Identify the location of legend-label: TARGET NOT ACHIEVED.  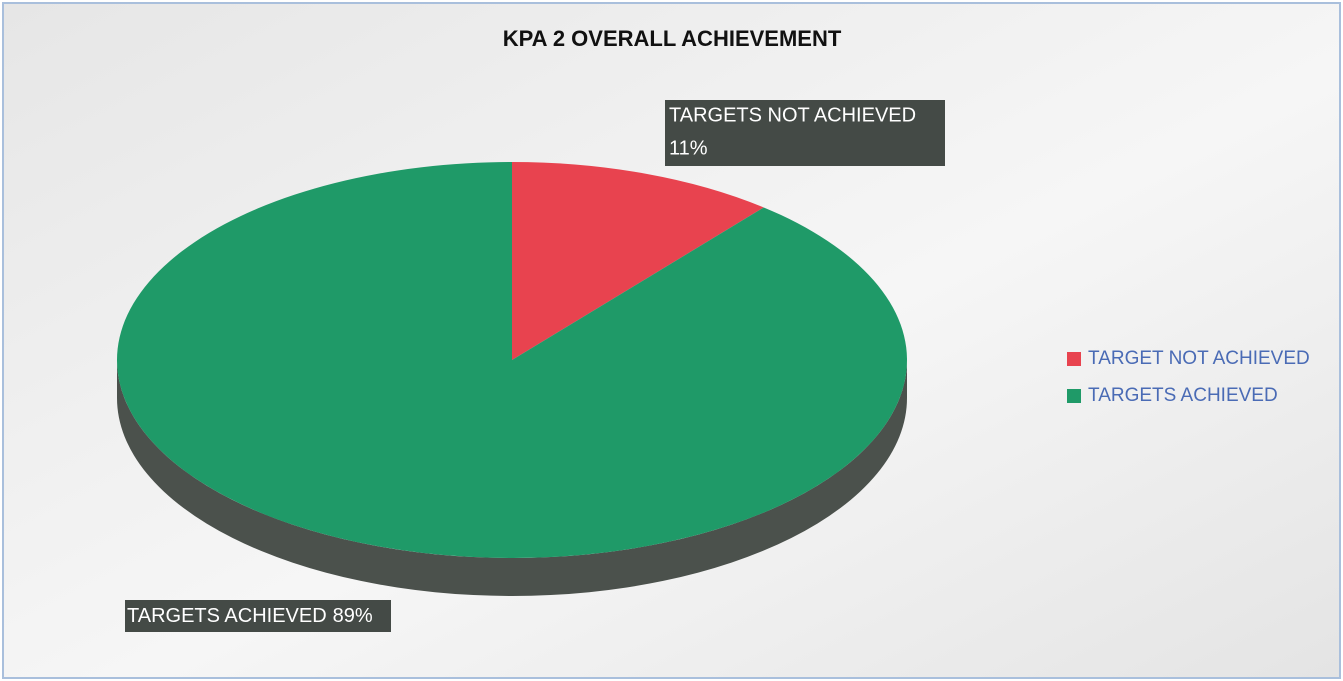
(1199, 358).